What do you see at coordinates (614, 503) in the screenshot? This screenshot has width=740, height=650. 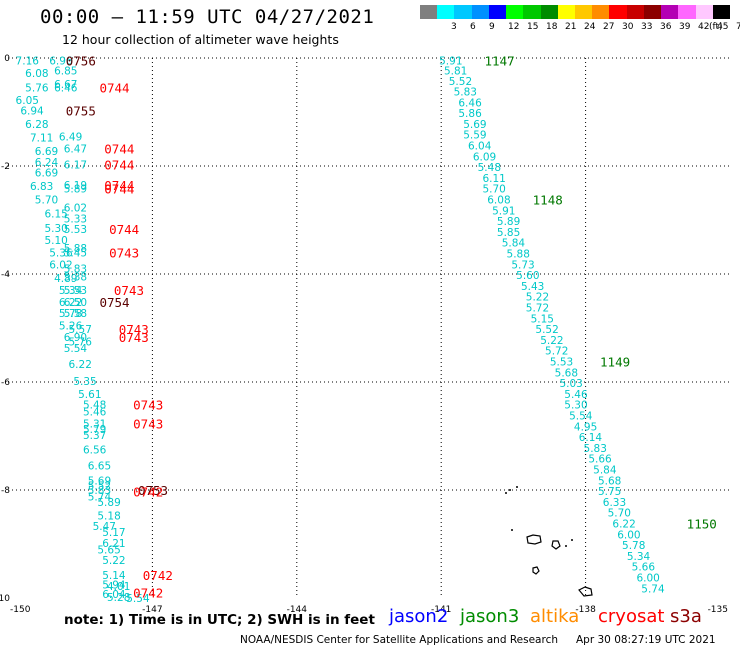 I see `swh-value: 6.33` at bounding box center [614, 503].